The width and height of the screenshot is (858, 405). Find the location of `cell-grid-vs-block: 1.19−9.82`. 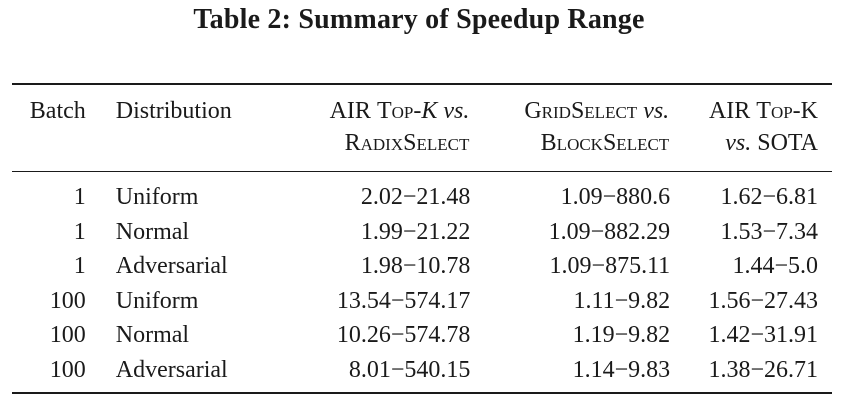

cell-grid-vs-block: 1.19−9.82 is located at coordinates (621, 335).